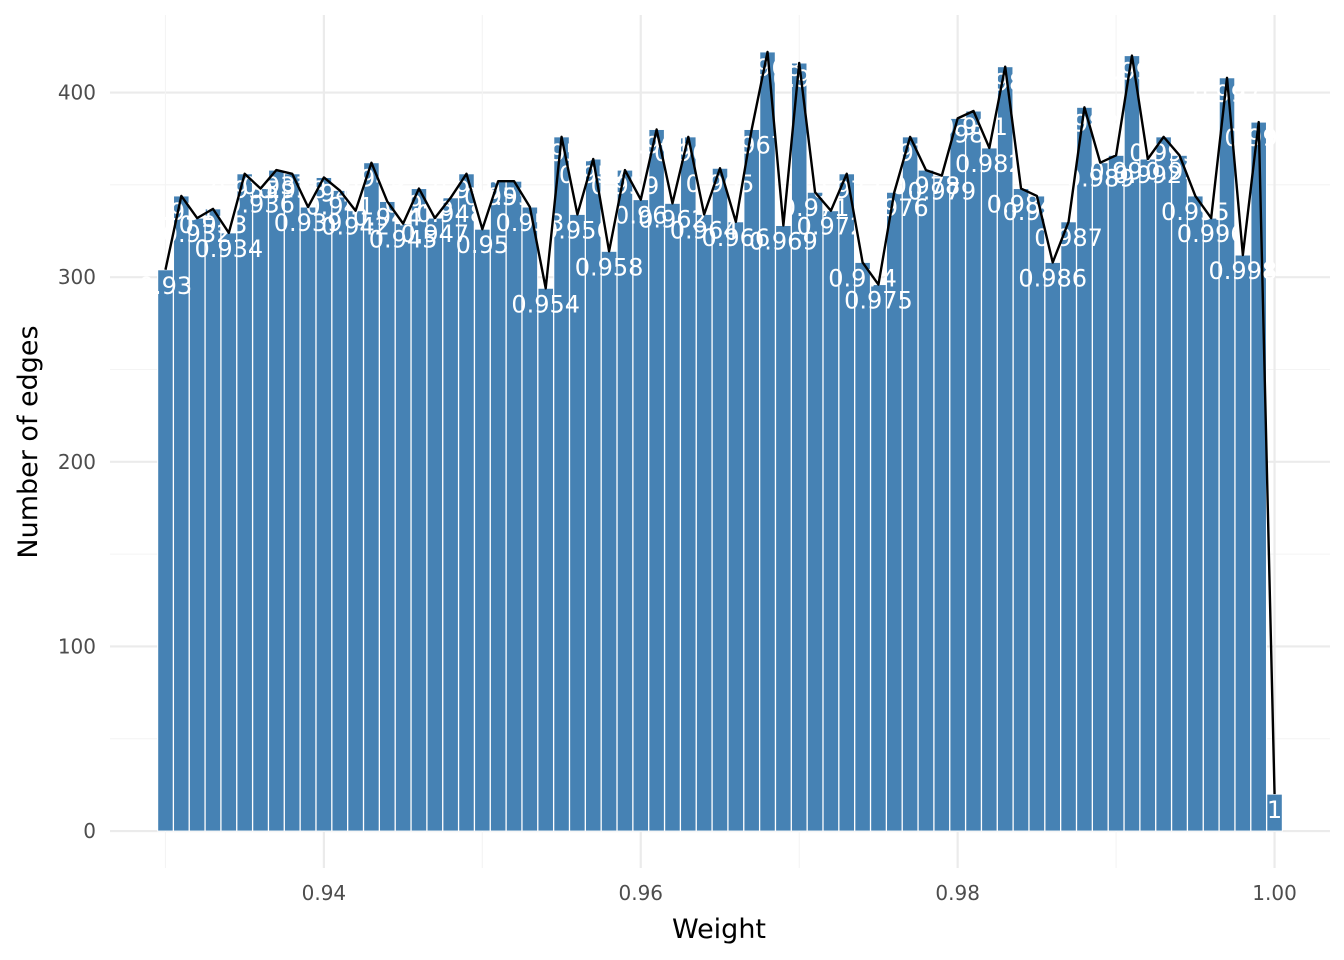  Describe the element at coordinates (28, 441) in the screenshot. I see `y-axis-title: Number of edges` at that location.